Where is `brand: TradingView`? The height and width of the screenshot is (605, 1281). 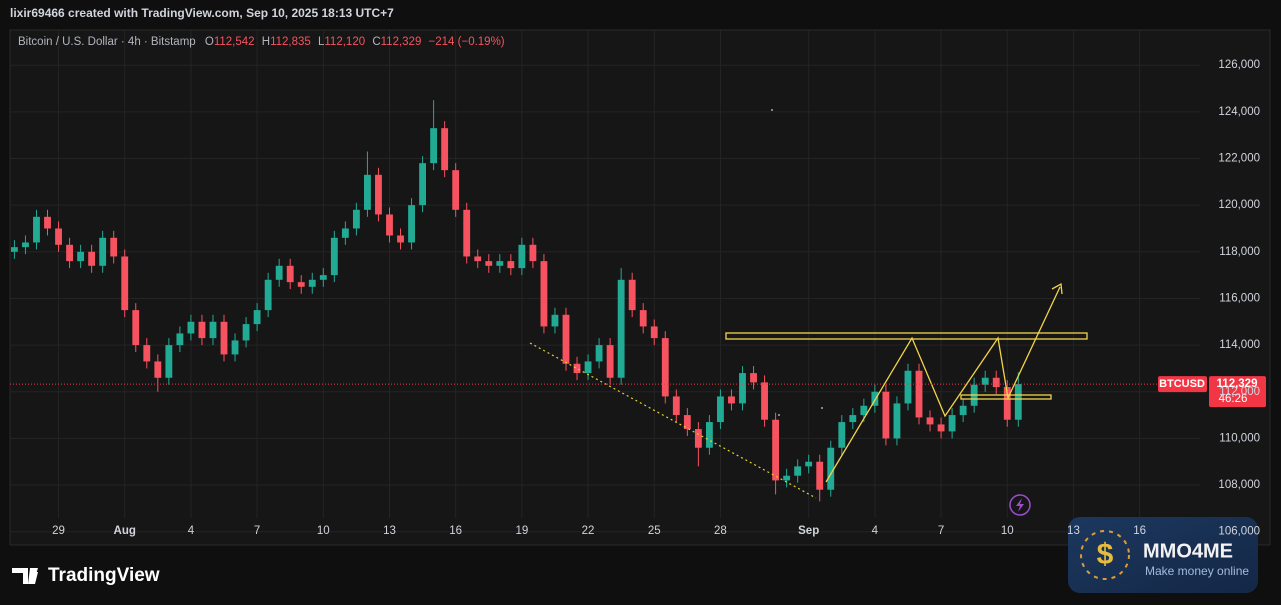 brand: TradingView is located at coordinates (104, 575).